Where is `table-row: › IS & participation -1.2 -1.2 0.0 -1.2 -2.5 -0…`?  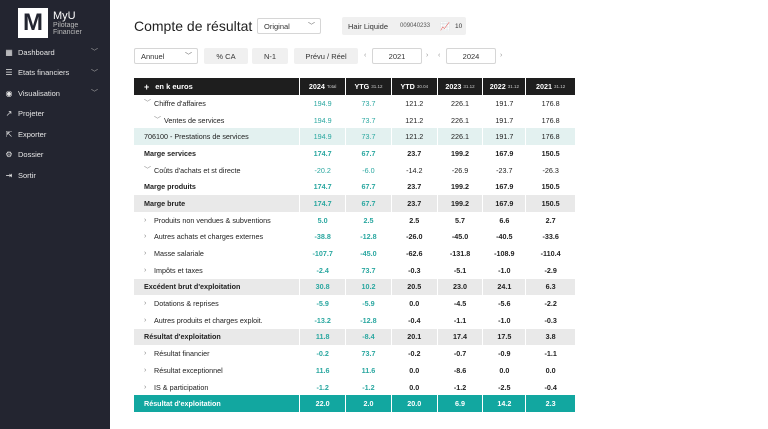
table-row: › IS & participation -1.2 -1.2 0.0 -1.2 -2.5 -0… is located at coordinates (354, 387).